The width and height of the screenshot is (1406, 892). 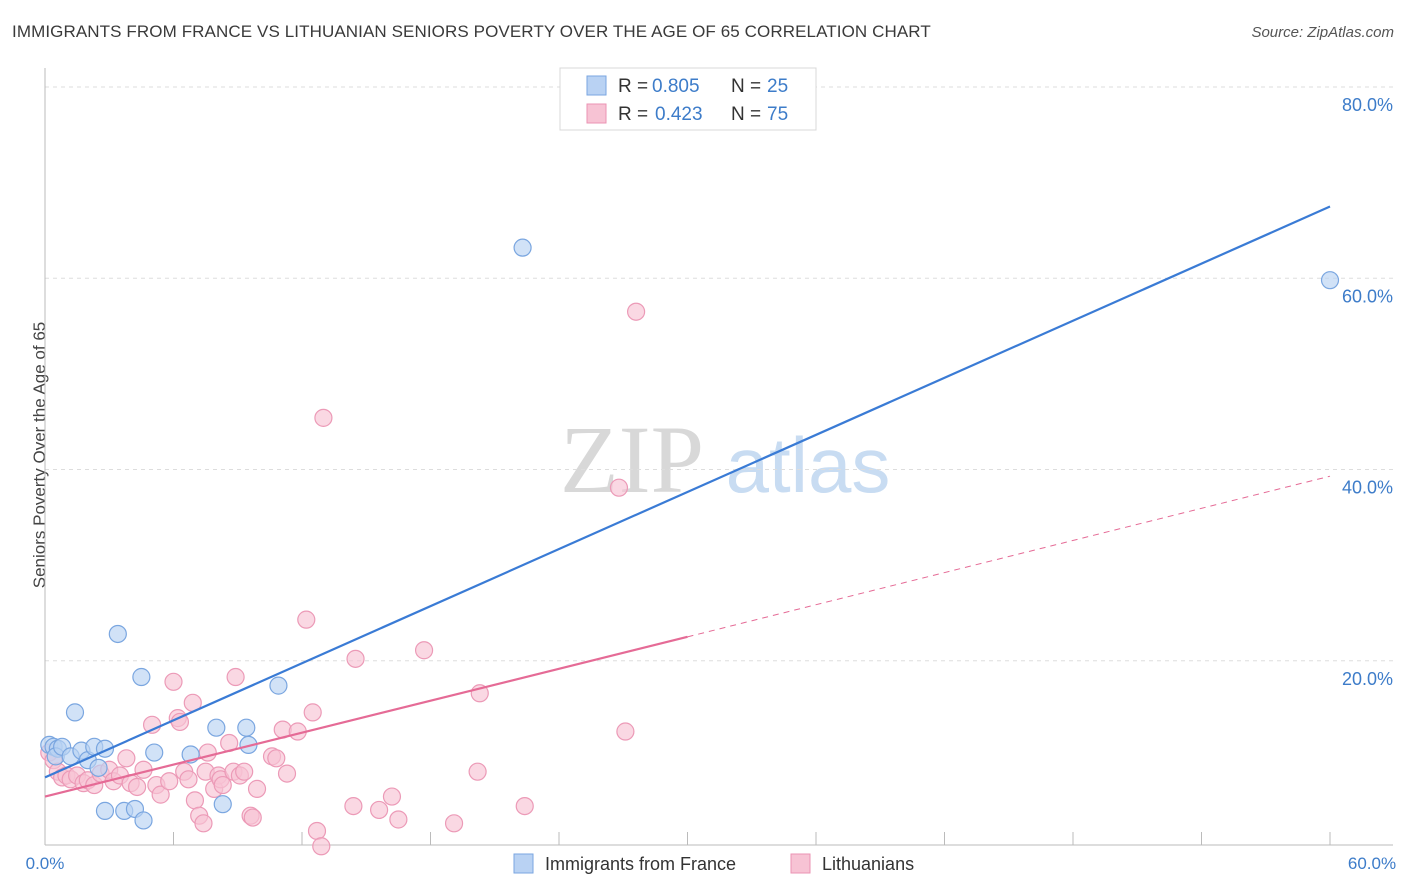 What do you see at coordinates (676, 86) in the screenshot?
I see `legend-r-value: 0.805` at bounding box center [676, 86].